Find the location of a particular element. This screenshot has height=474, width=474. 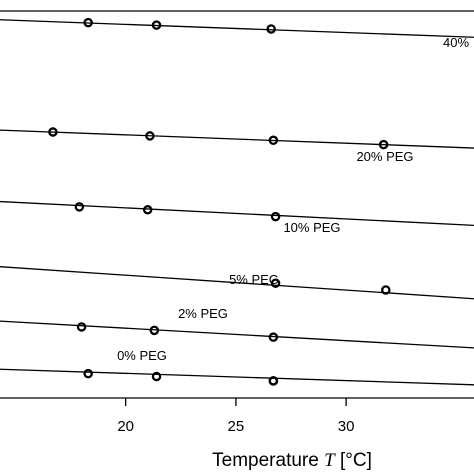

series-label-5pct-peg: 5% PEG is located at coordinates (254, 279).